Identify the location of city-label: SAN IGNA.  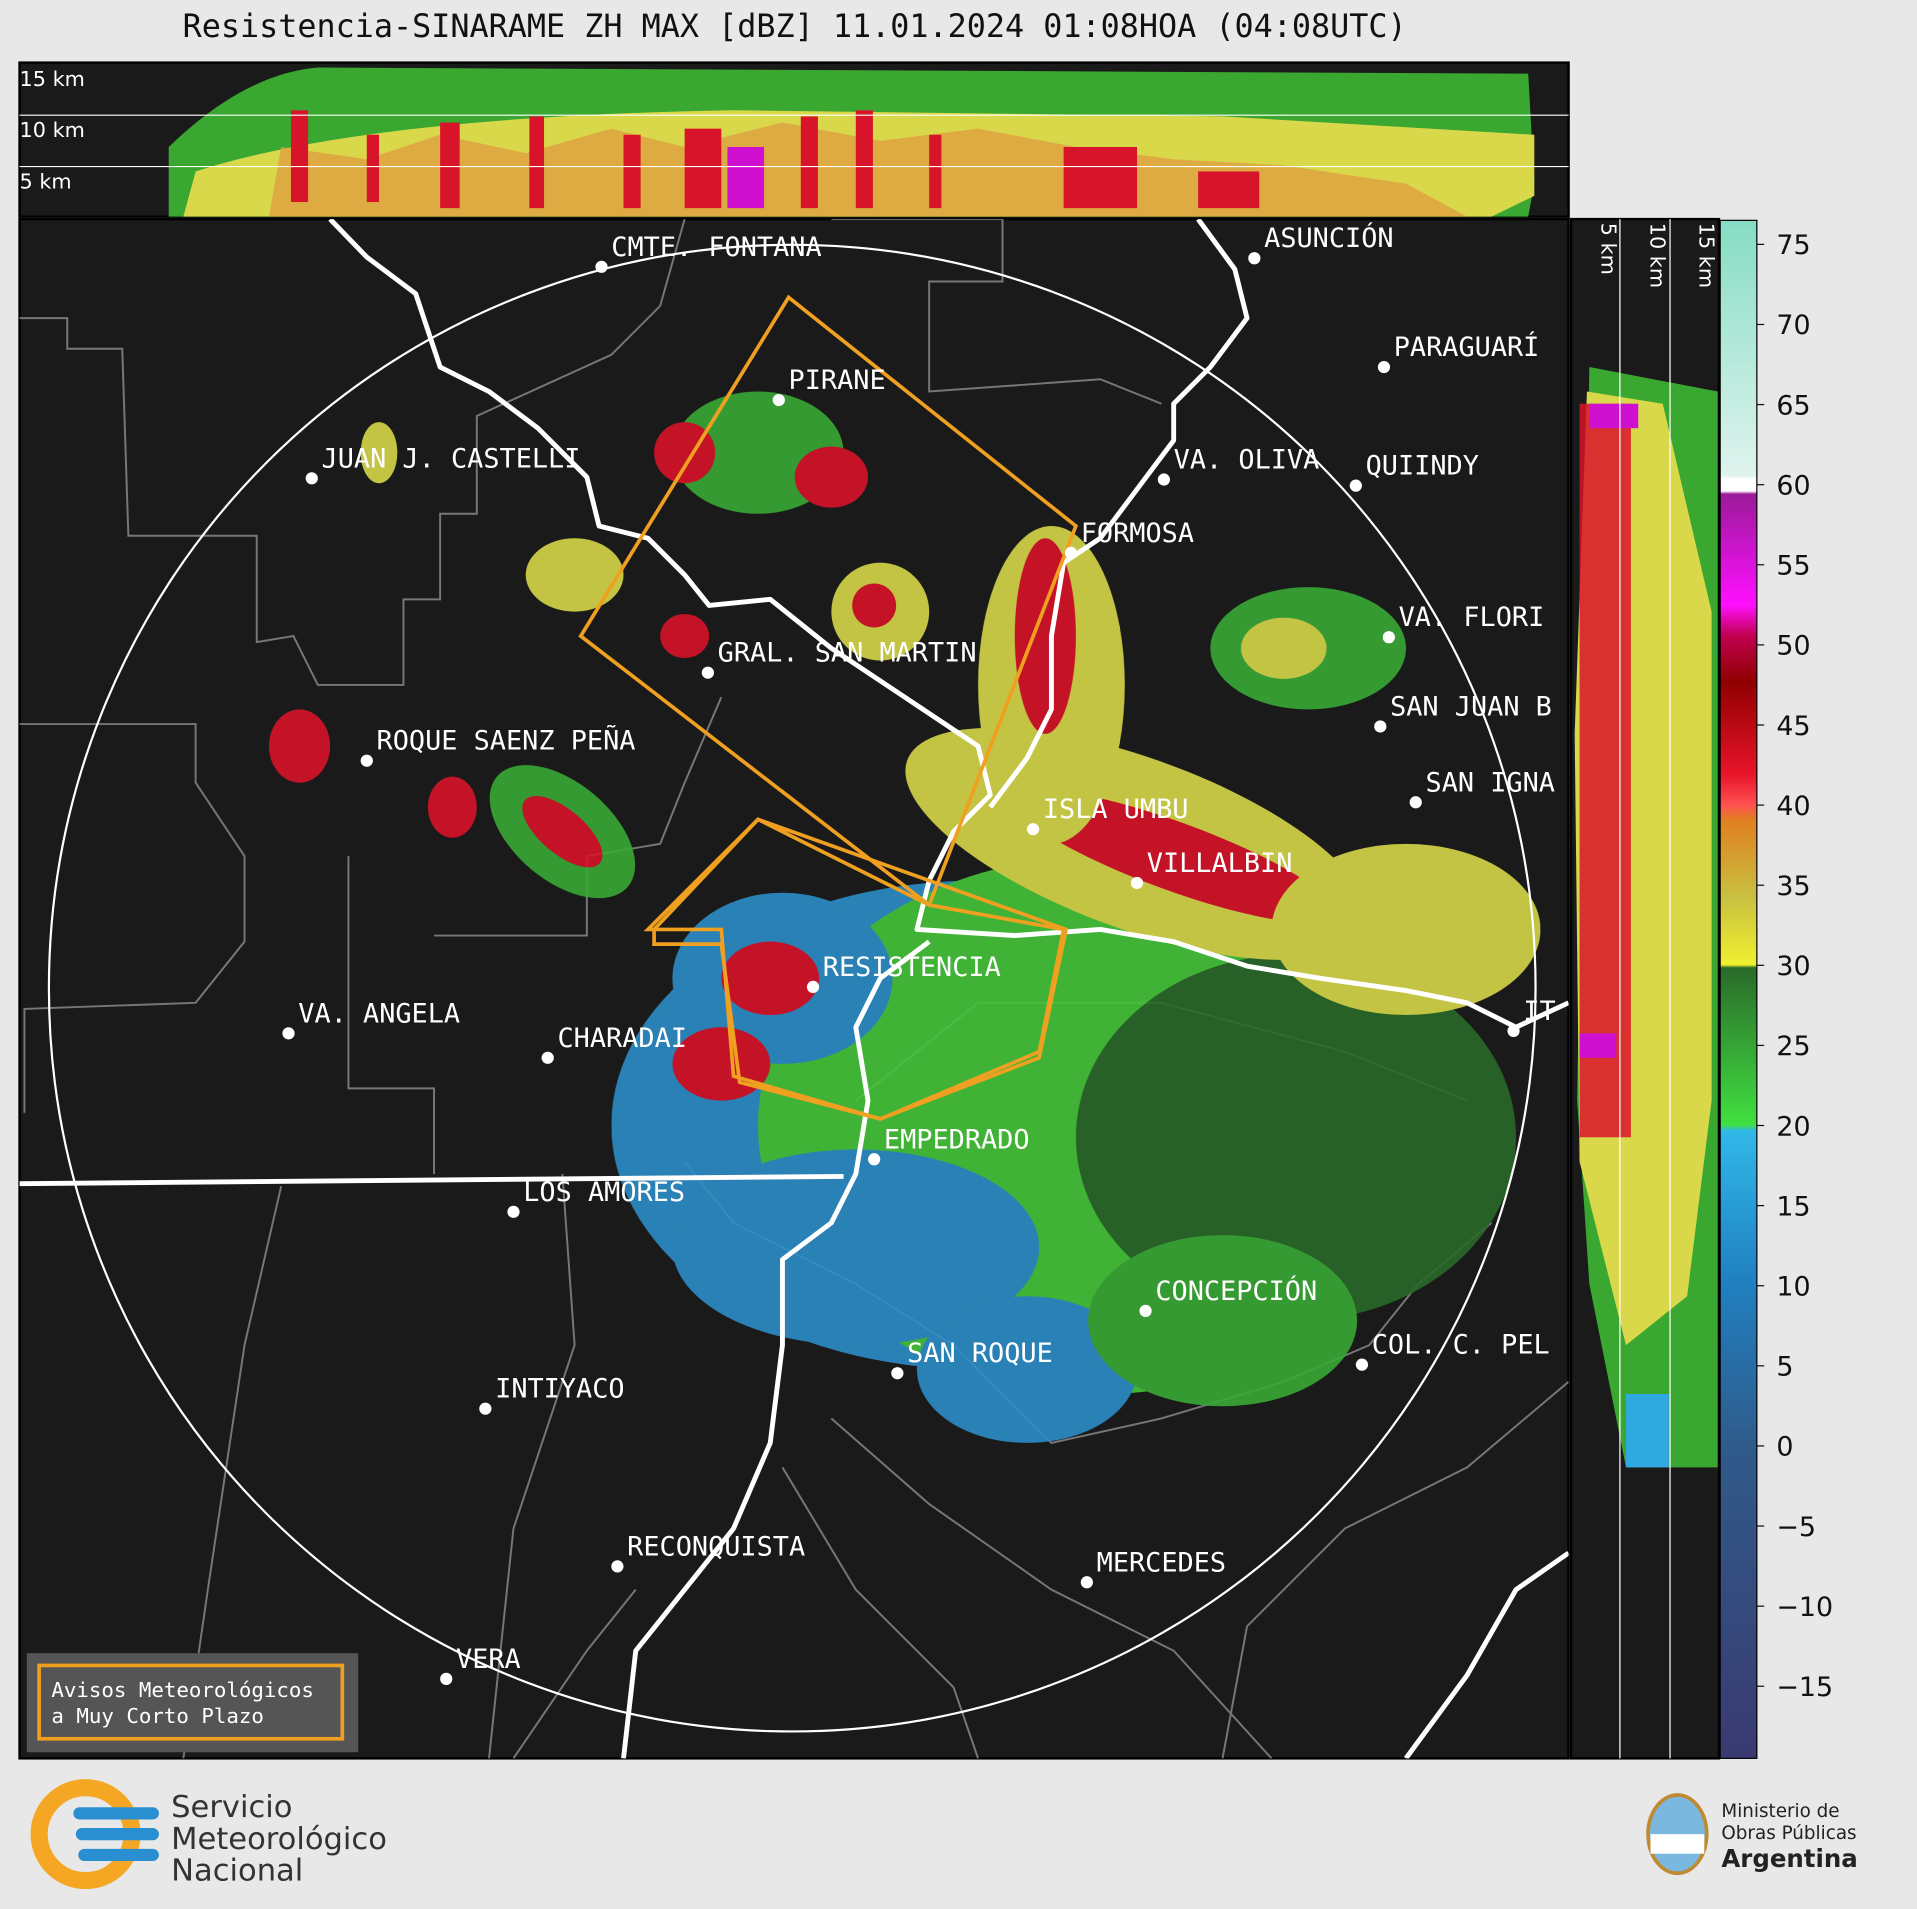
(1490, 782).